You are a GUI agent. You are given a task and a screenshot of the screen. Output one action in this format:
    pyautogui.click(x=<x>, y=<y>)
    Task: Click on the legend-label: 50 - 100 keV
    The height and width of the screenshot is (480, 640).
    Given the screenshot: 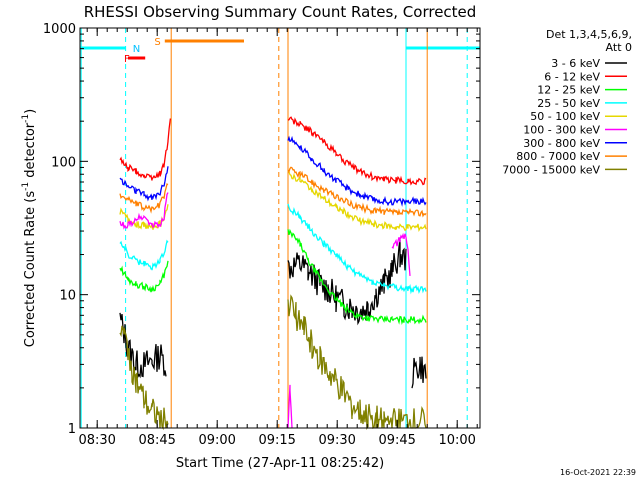 What is the action you would take?
    pyautogui.click(x=565, y=116)
    